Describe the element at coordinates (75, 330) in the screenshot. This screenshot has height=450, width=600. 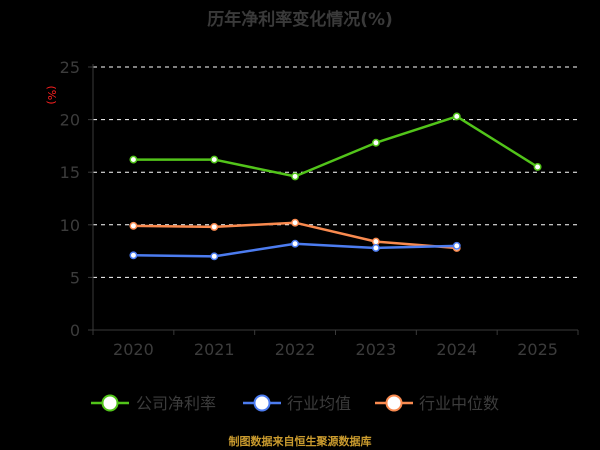
I see `y-tick-label: 0` at that location.